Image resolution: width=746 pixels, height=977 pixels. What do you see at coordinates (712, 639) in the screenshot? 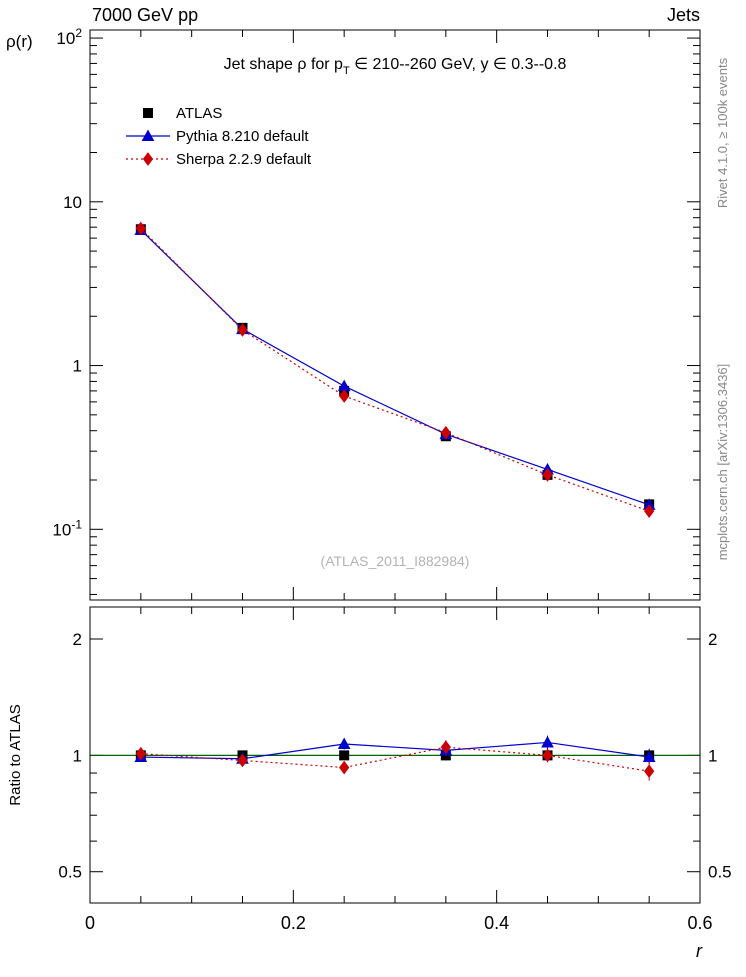
I see `ratio-tick-label-right: 2` at bounding box center [712, 639].